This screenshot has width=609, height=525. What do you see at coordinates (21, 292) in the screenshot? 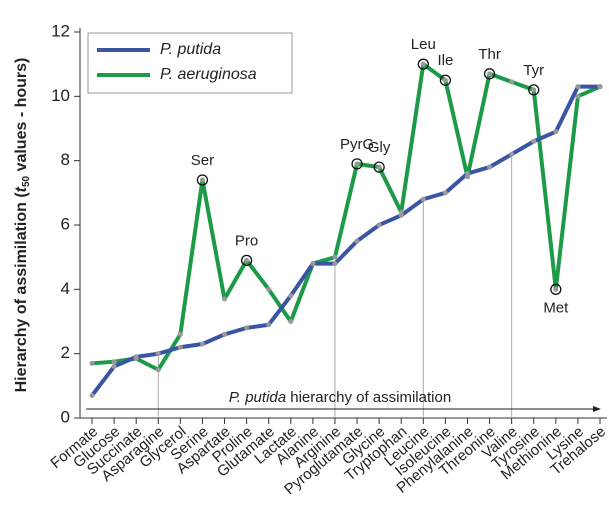
I see `y-label-part: Hierarchy of assimilation (` at bounding box center [21, 292].